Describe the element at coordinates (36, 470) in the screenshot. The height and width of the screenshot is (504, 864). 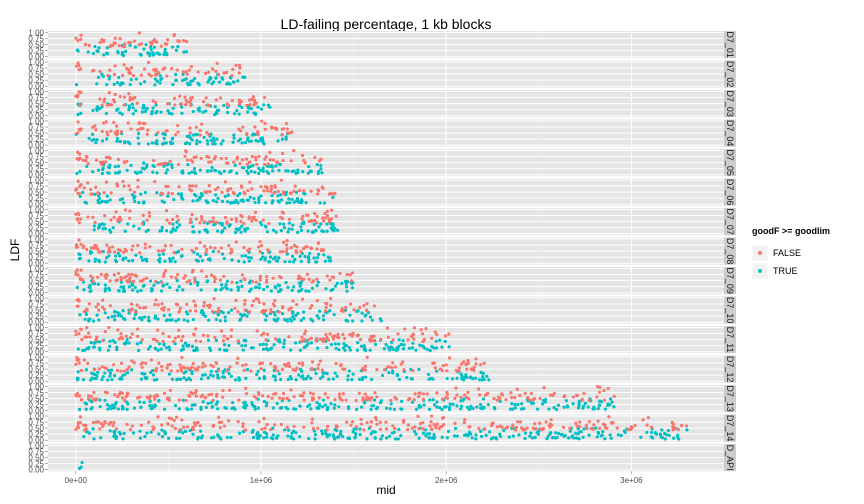
I see `y-tick-label: 0.00` at that location.